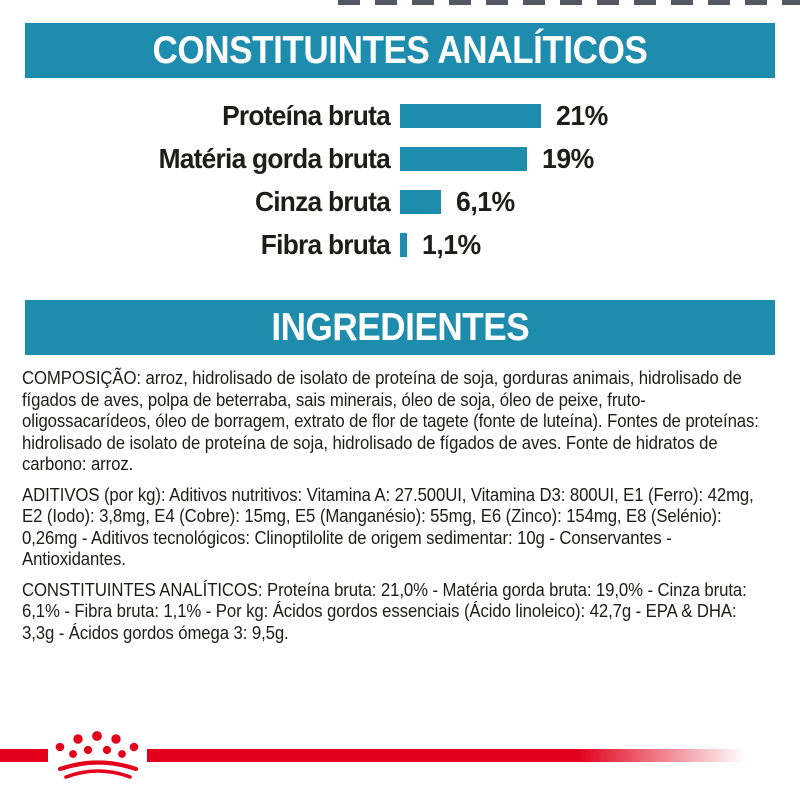 The height and width of the screenshot is (800, 800). I want to click on analytical-constituents-header: CONSTITUINTES ANALÍTICOS, so click(400, 50).